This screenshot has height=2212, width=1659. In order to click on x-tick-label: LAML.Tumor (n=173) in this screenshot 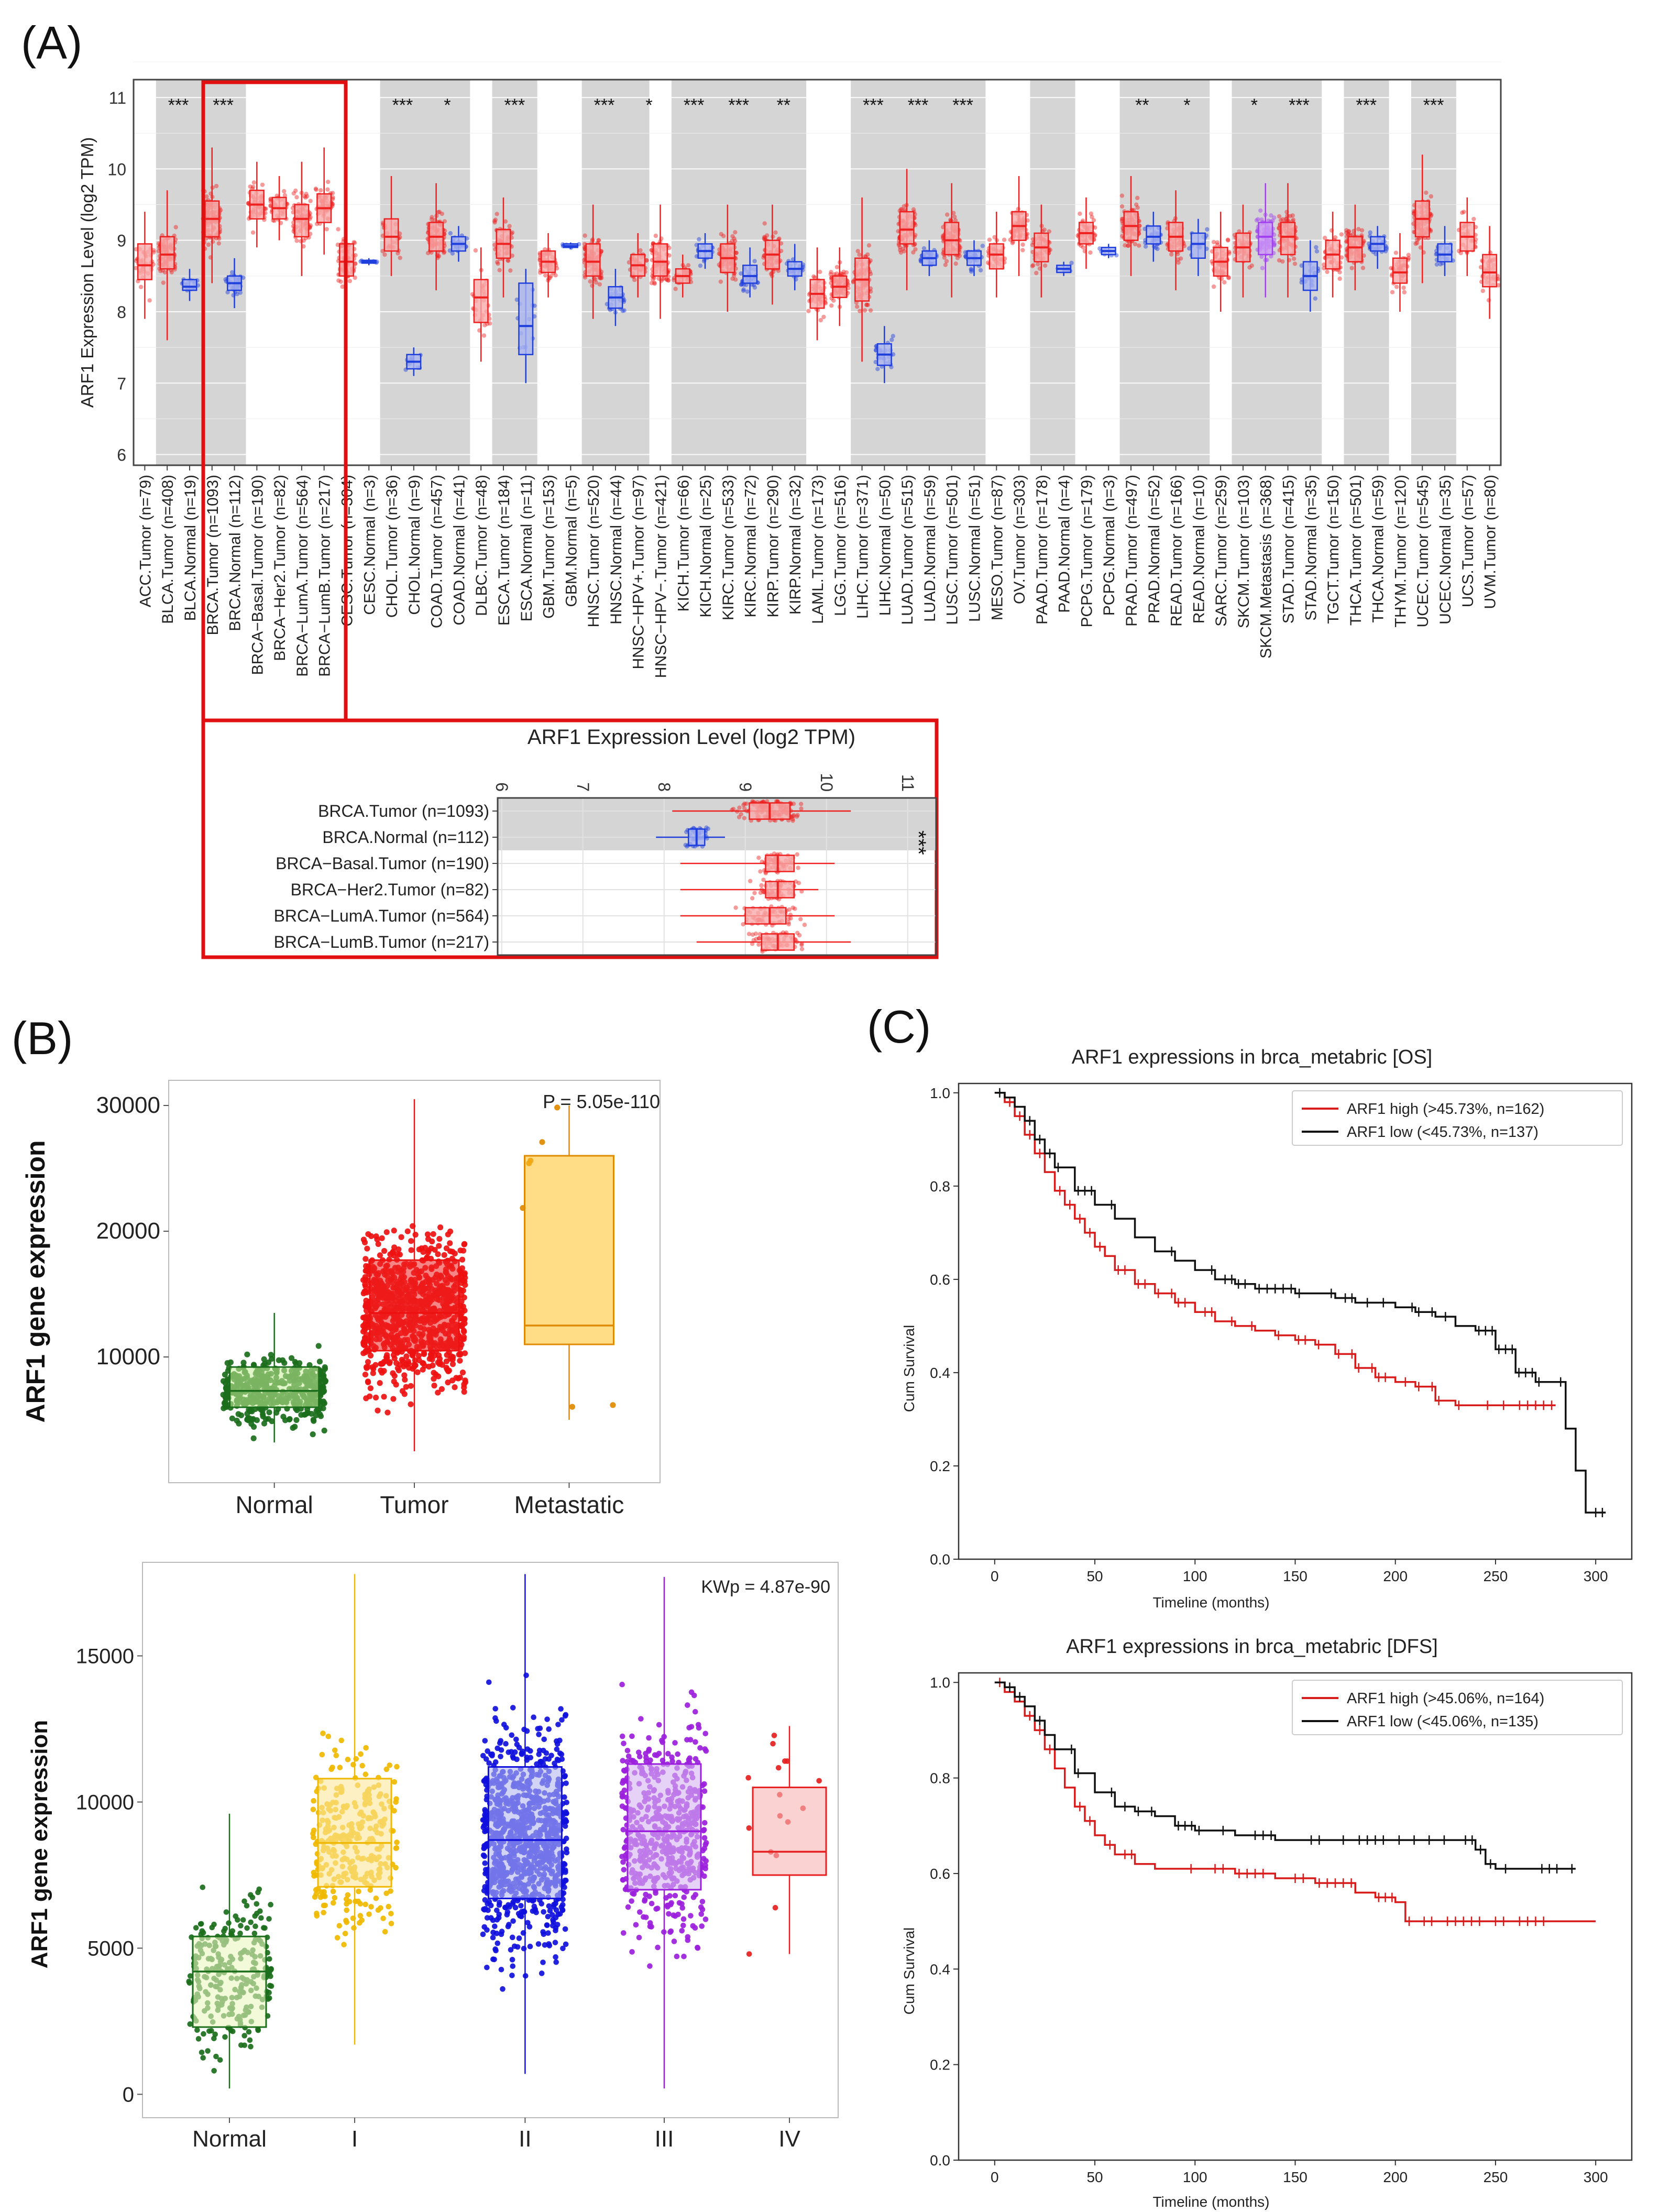, I will do `click(818, 550)`.